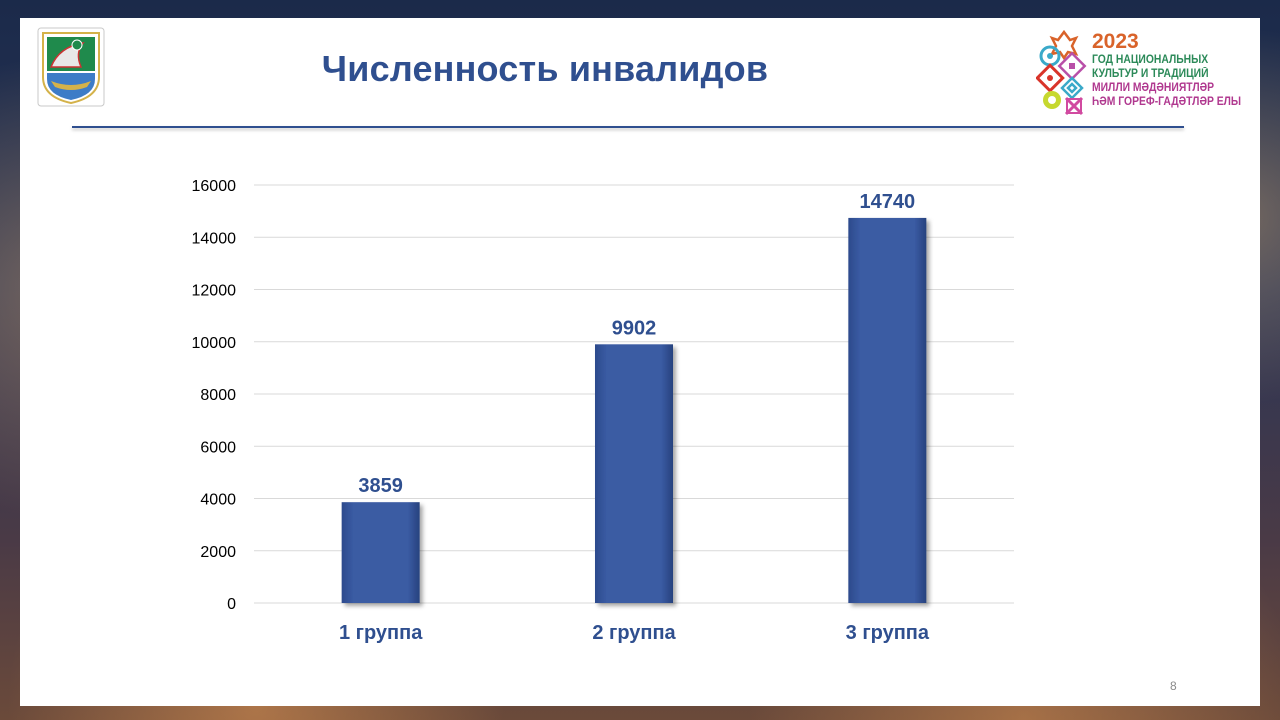 The image size is (1280, 720). Describe the element at coordinates (71, 67) in the screenshot. I see `coat-of-arms-logo` at that location.